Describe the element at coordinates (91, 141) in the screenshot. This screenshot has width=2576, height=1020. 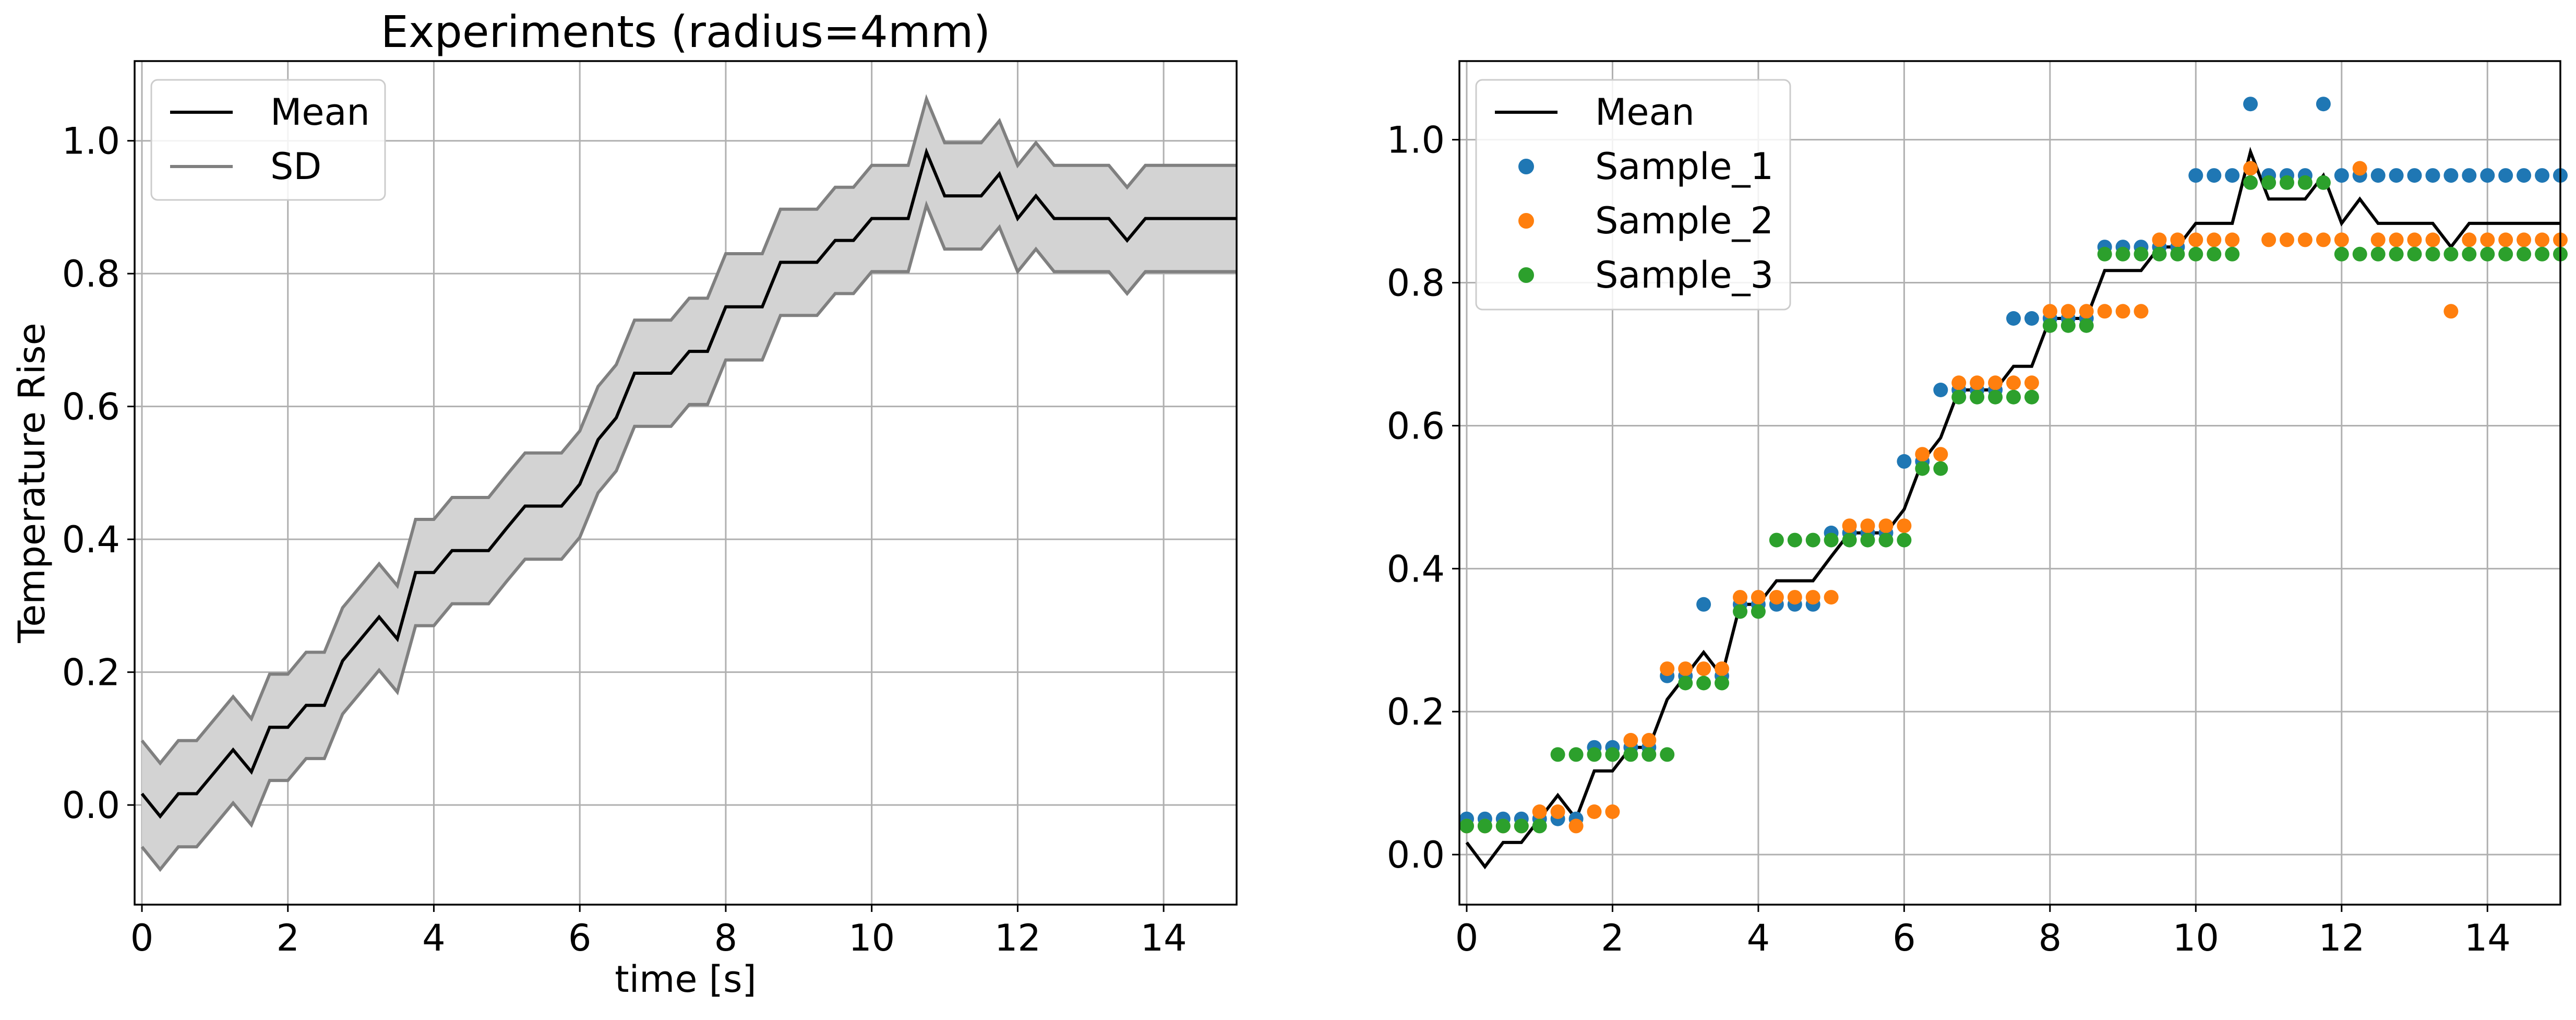
I see `y-tick-label: 1.0` at that location.